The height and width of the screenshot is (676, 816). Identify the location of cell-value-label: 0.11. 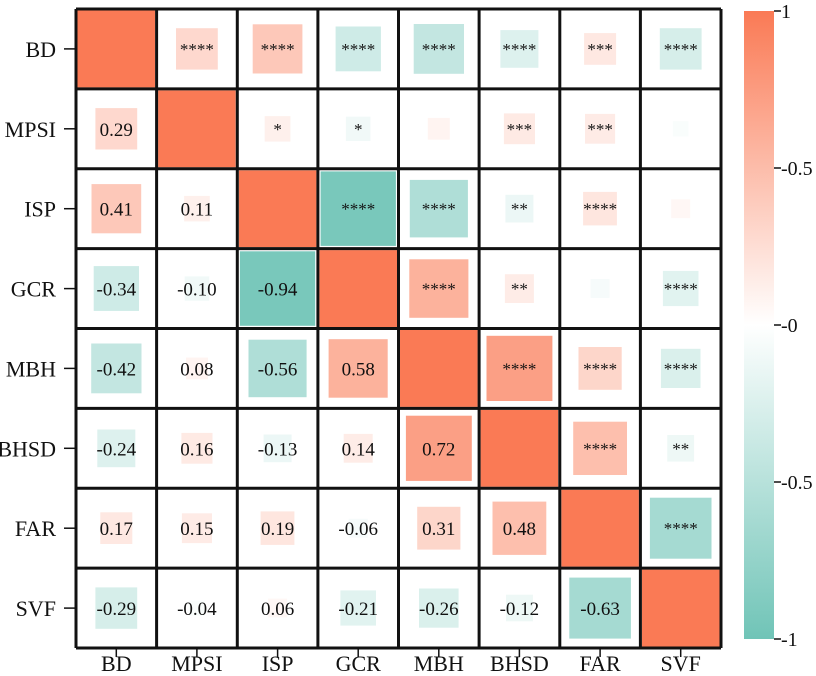
(197, 210).